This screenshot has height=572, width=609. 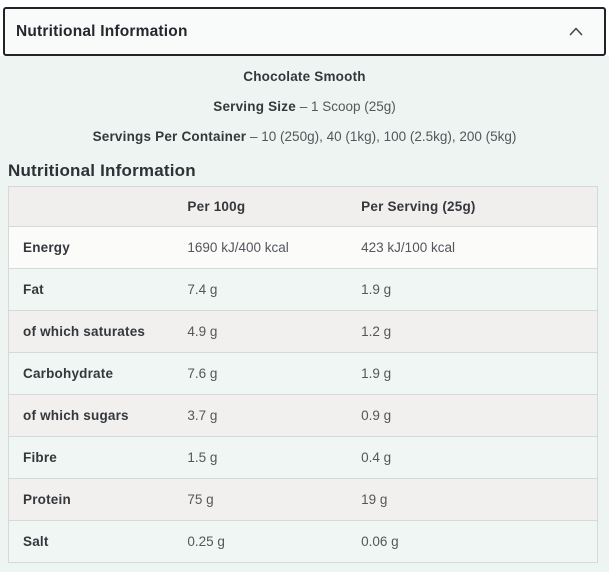 I want to click on table-row: Energy 1690 kJ/400 kcal 423 kJ/100 kcal, so click(x=303, y=247).